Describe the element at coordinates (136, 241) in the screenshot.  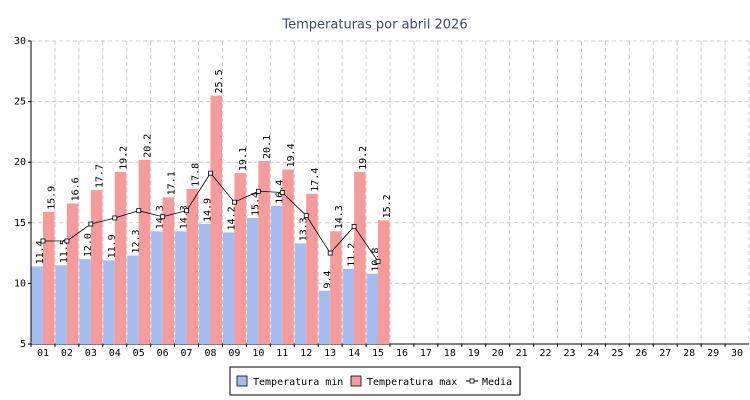
I see `data-label: 12.3` at that location.